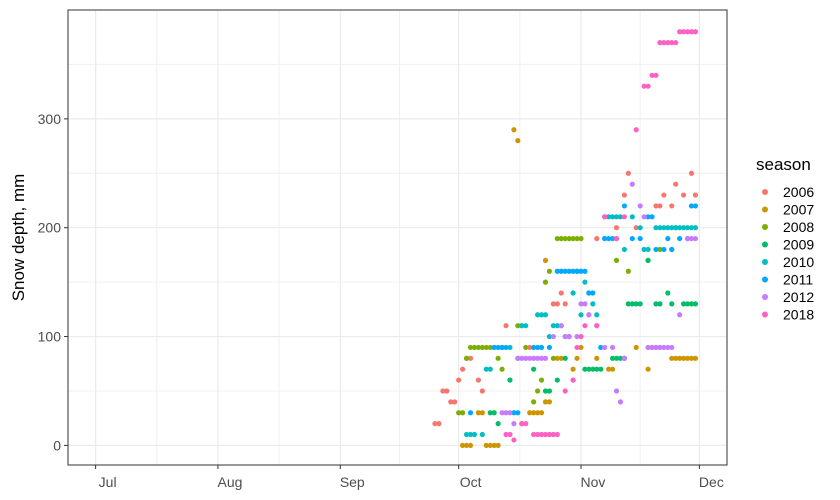  I want to click on y-axis-title: Snow depth, mm, so click(18, 238).